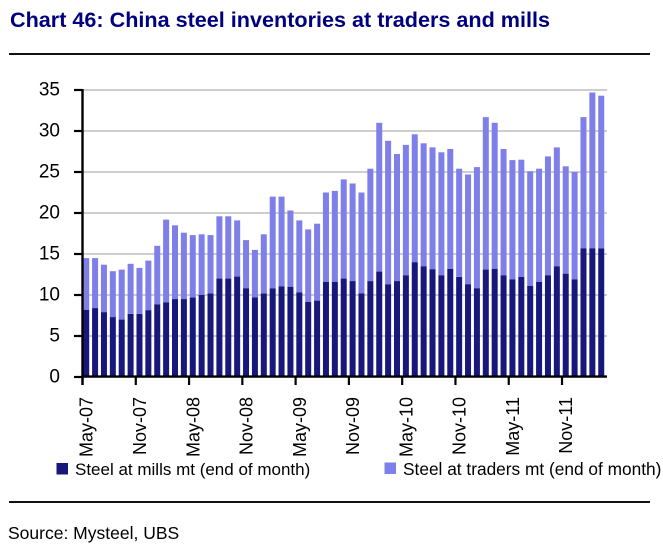 The image size is (663, 552). Describe the element at coordinates (566, 425) in the screenshot. I see `svg-text: Nov-11` at that location.